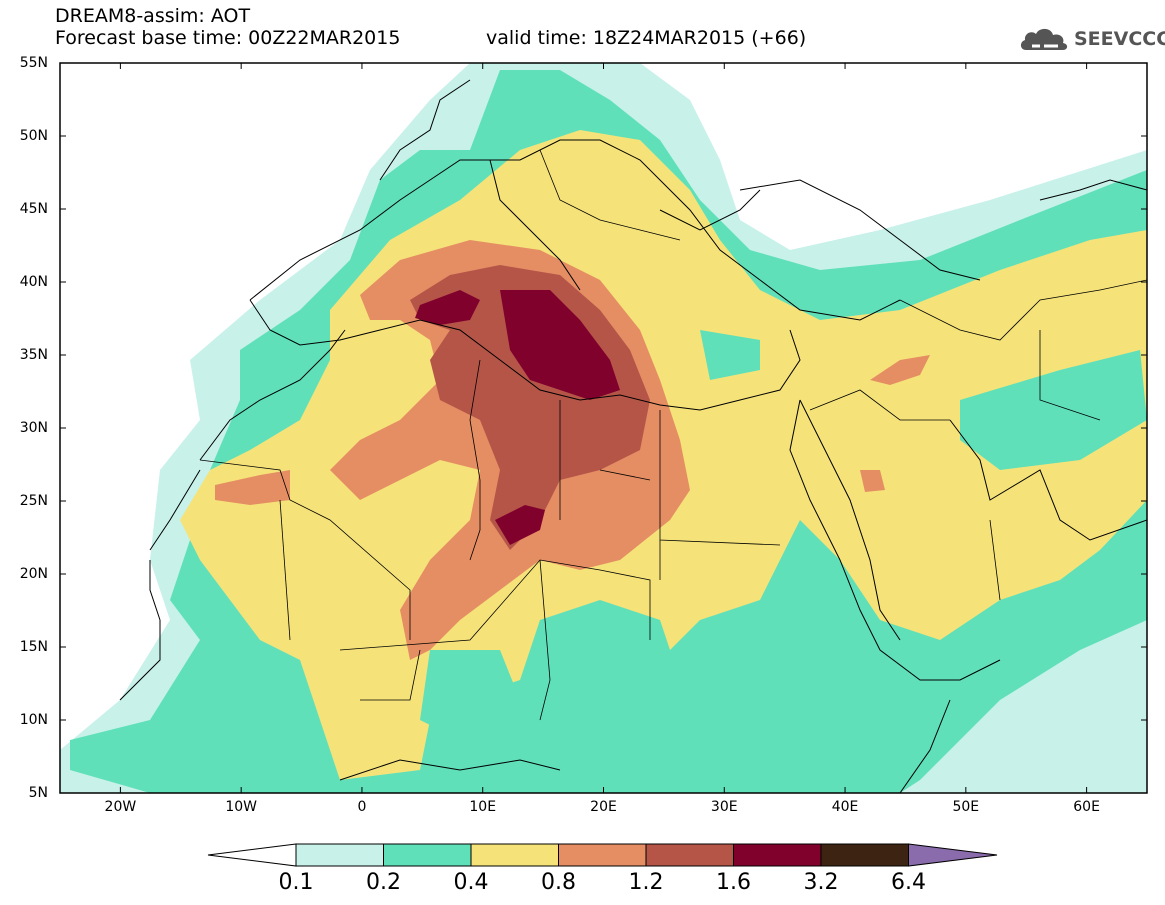 The image size is (1165, 905). I want to click on seevccc-logo: SEEVCCC, so click(1091, 39).